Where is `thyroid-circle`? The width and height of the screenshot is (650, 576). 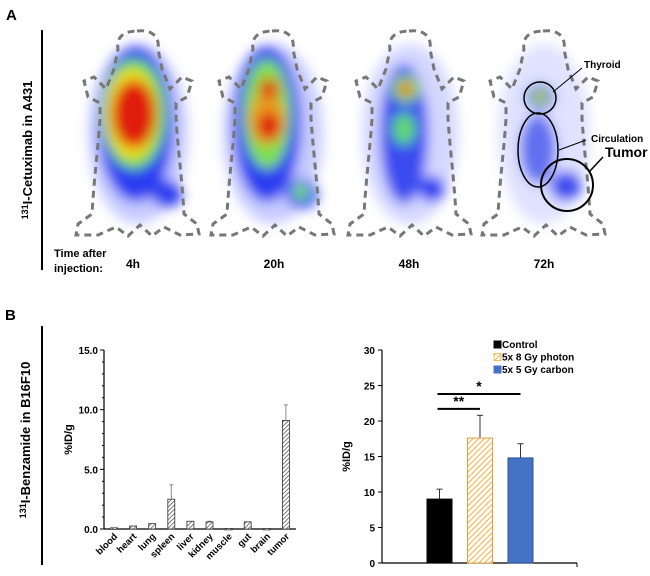
thyroid-circle is located at coordinates (540, 98).